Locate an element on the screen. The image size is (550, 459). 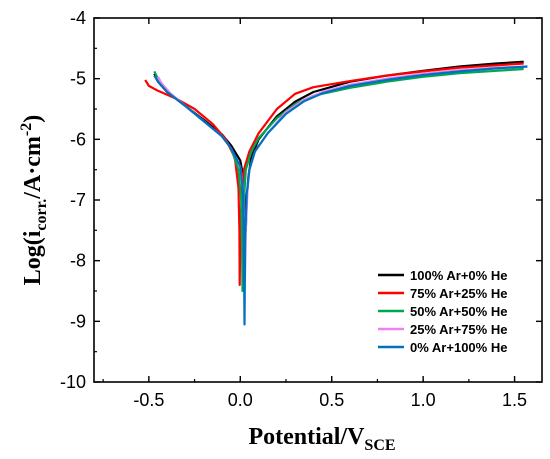
y-tick-label: -10 is located at coordinates (73, 382).